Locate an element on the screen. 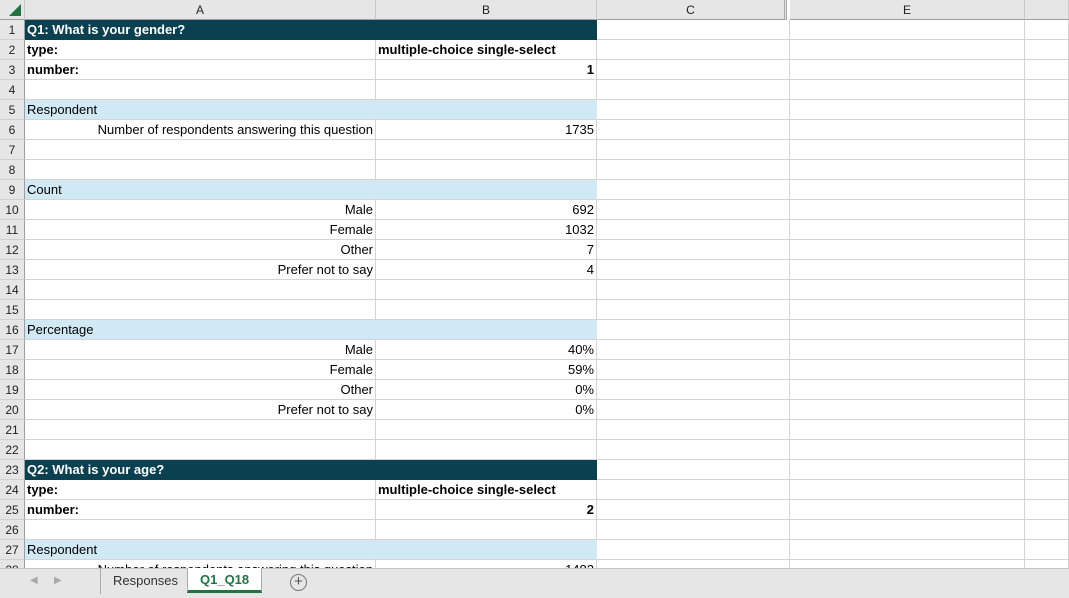 The image size is (1069, 598). cell-a: Q2: What is your age? is located at coordinates (200, 470).